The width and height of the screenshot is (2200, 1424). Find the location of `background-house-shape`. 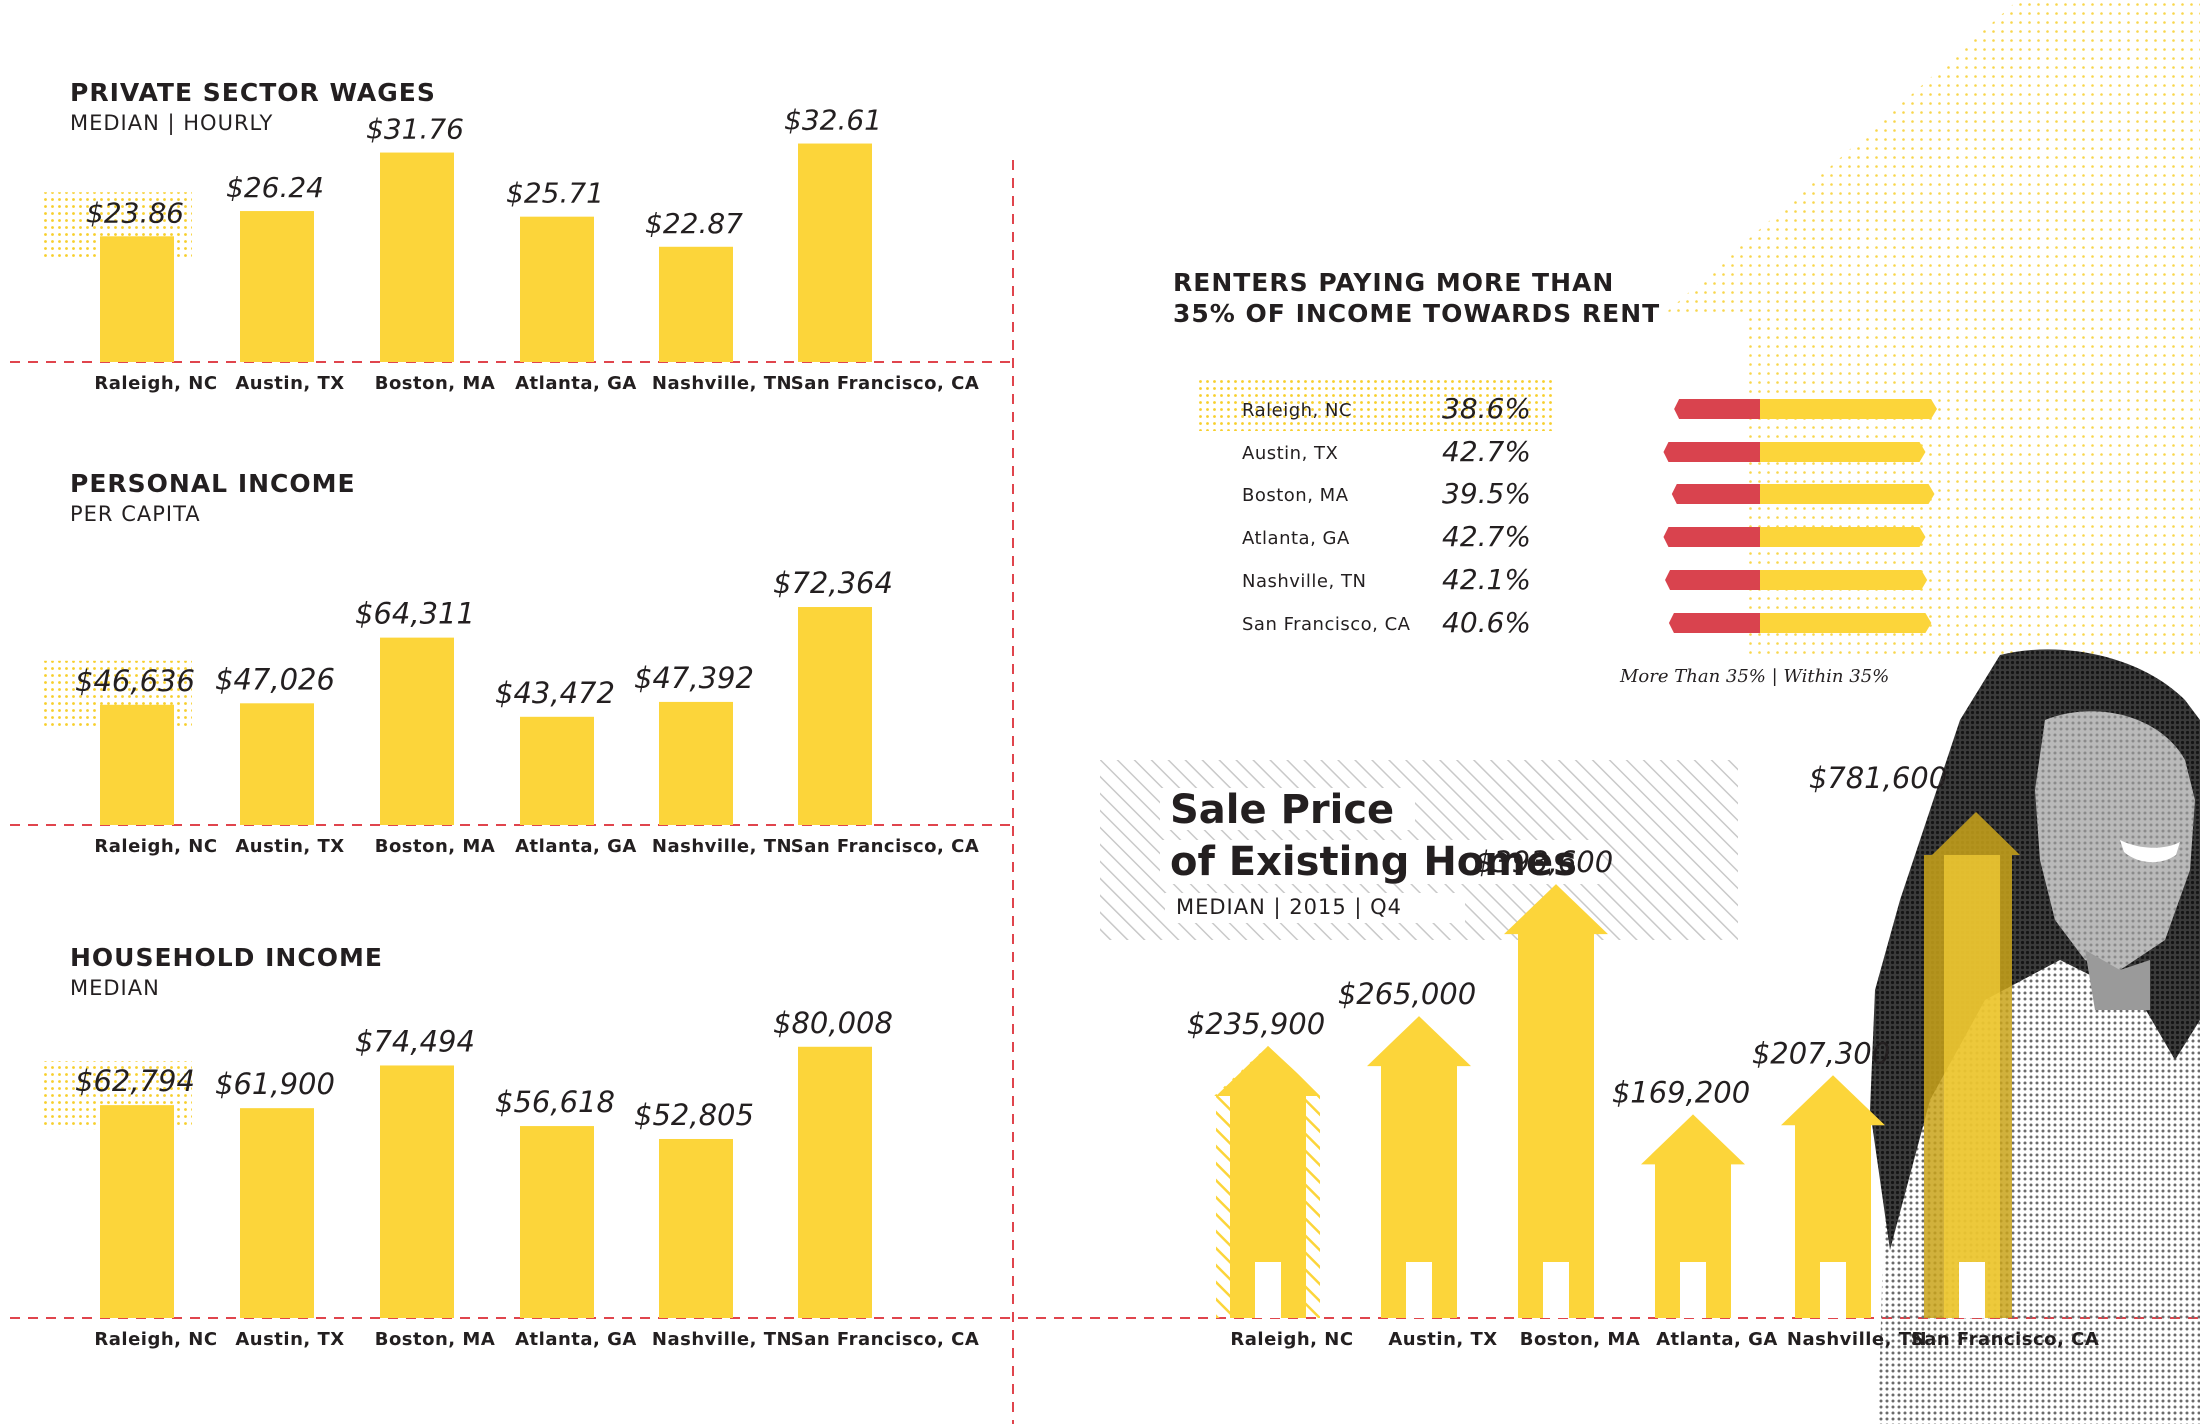

background-house-shape is located at coordinates (1930, 330).